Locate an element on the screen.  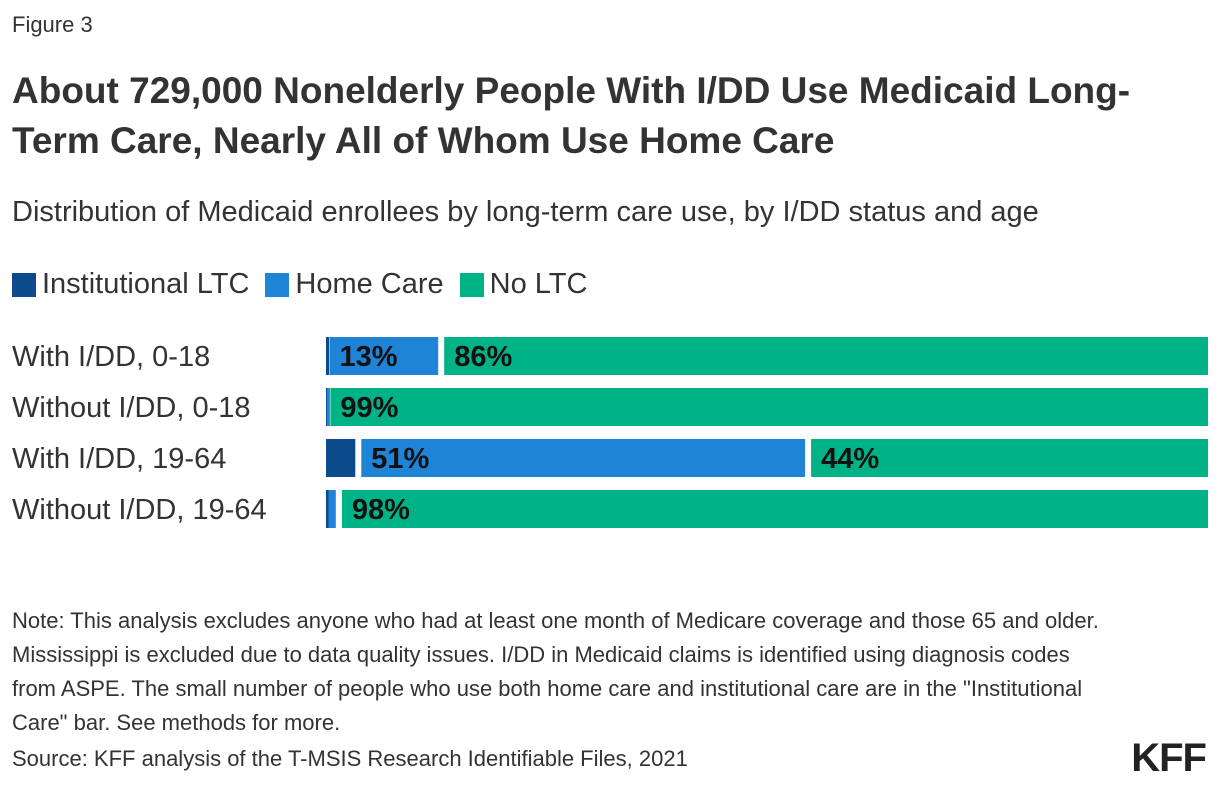
category-label-without-i-dd-19-64: Without I/DD, 19-64 is located at coordinates (139, 510).